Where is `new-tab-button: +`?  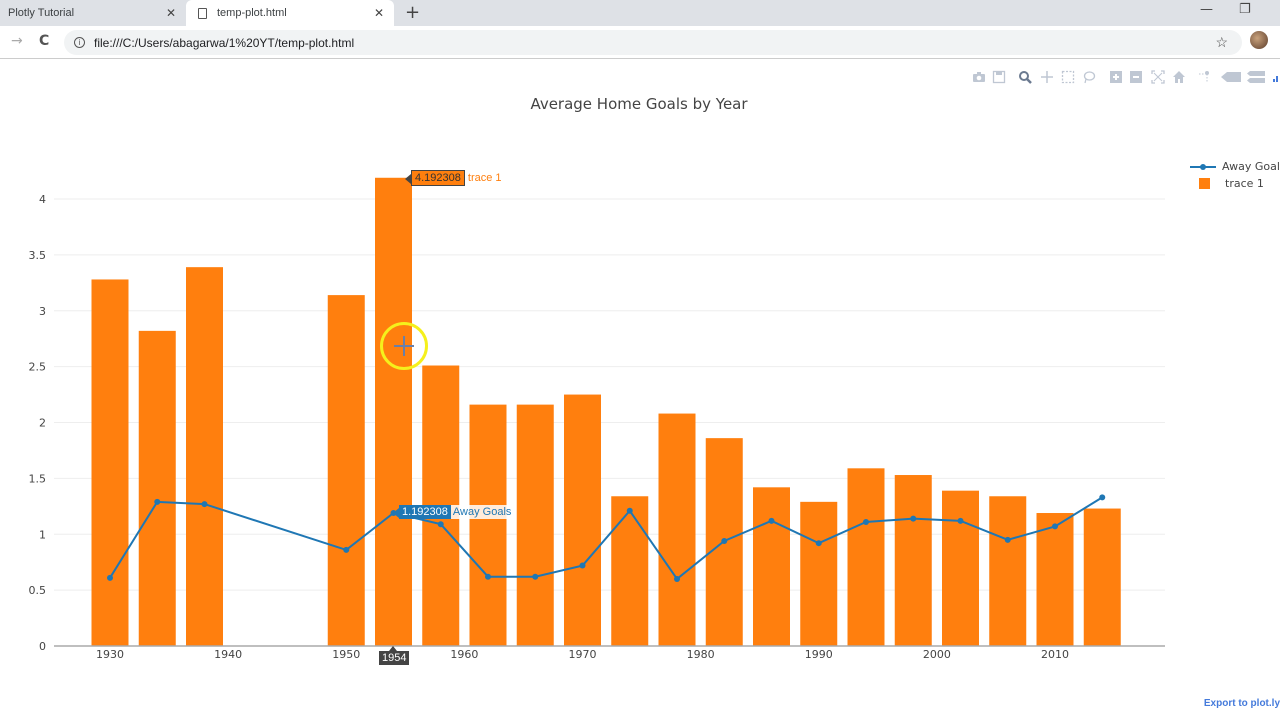
new-tab-button: + is located at coordinates (413, 12).